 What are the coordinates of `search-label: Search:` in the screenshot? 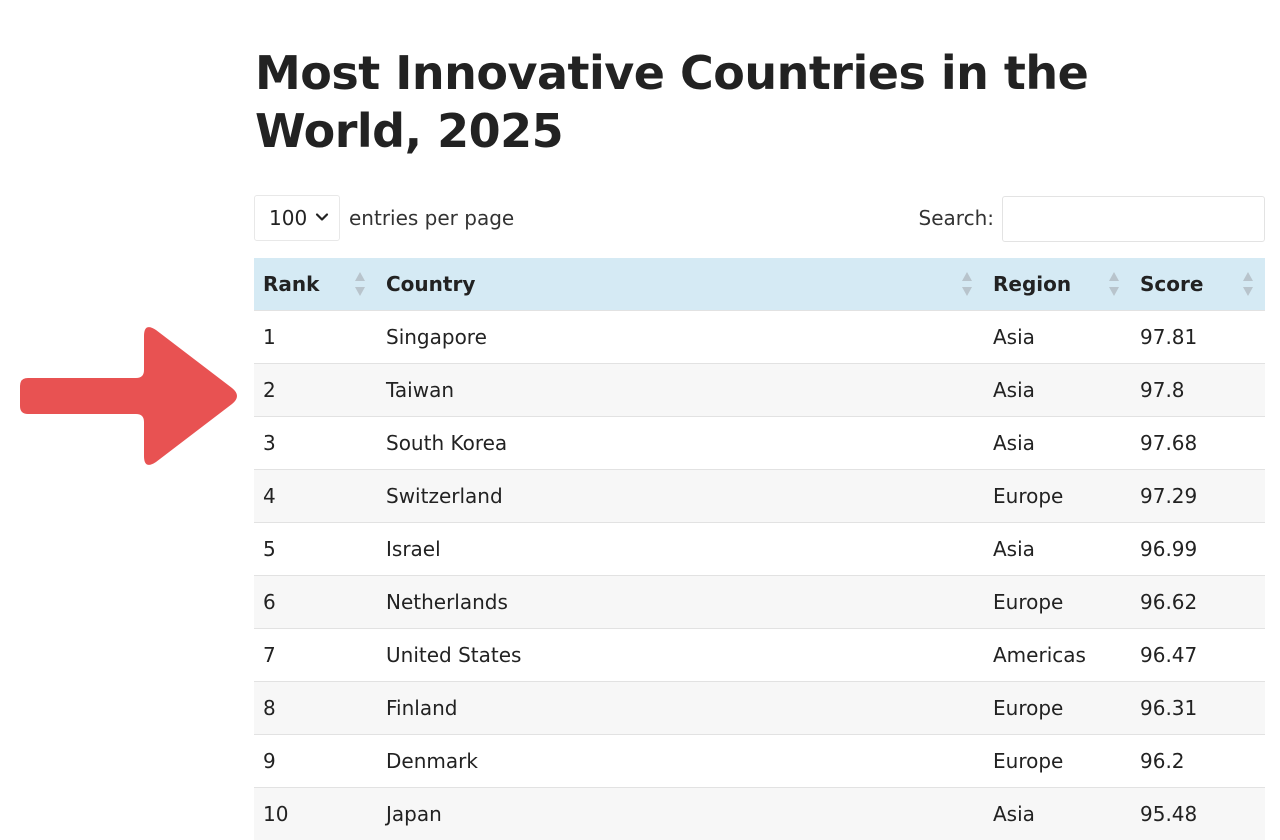 It's located at (956, 218).